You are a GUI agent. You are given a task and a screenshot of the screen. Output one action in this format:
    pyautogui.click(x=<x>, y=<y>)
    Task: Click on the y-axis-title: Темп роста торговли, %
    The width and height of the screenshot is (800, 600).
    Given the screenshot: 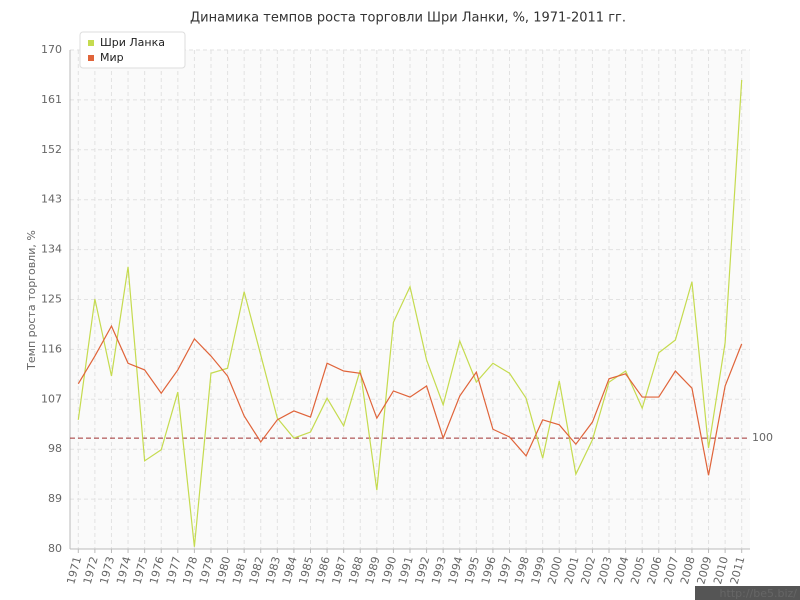 What is the action you would take?
    pyautogui.click(x=31, y=300)
    